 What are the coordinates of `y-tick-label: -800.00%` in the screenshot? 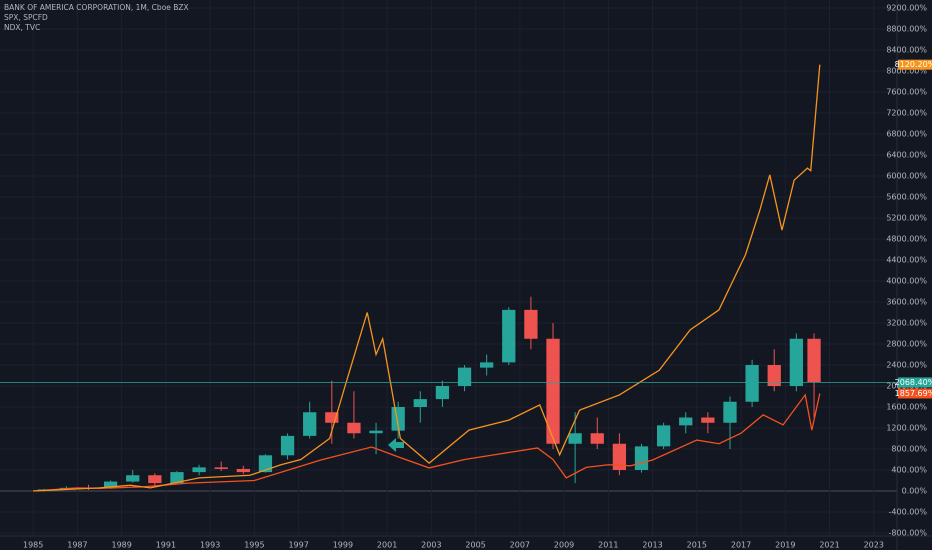 It's located at (908, 533).